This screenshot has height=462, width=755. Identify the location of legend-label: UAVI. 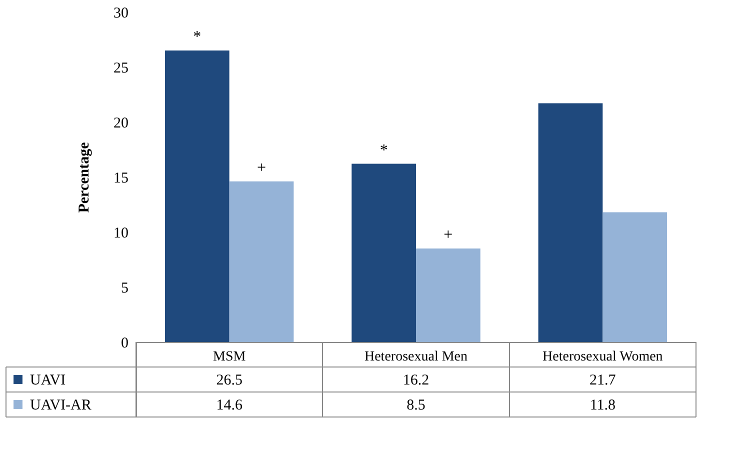
(48, 380).